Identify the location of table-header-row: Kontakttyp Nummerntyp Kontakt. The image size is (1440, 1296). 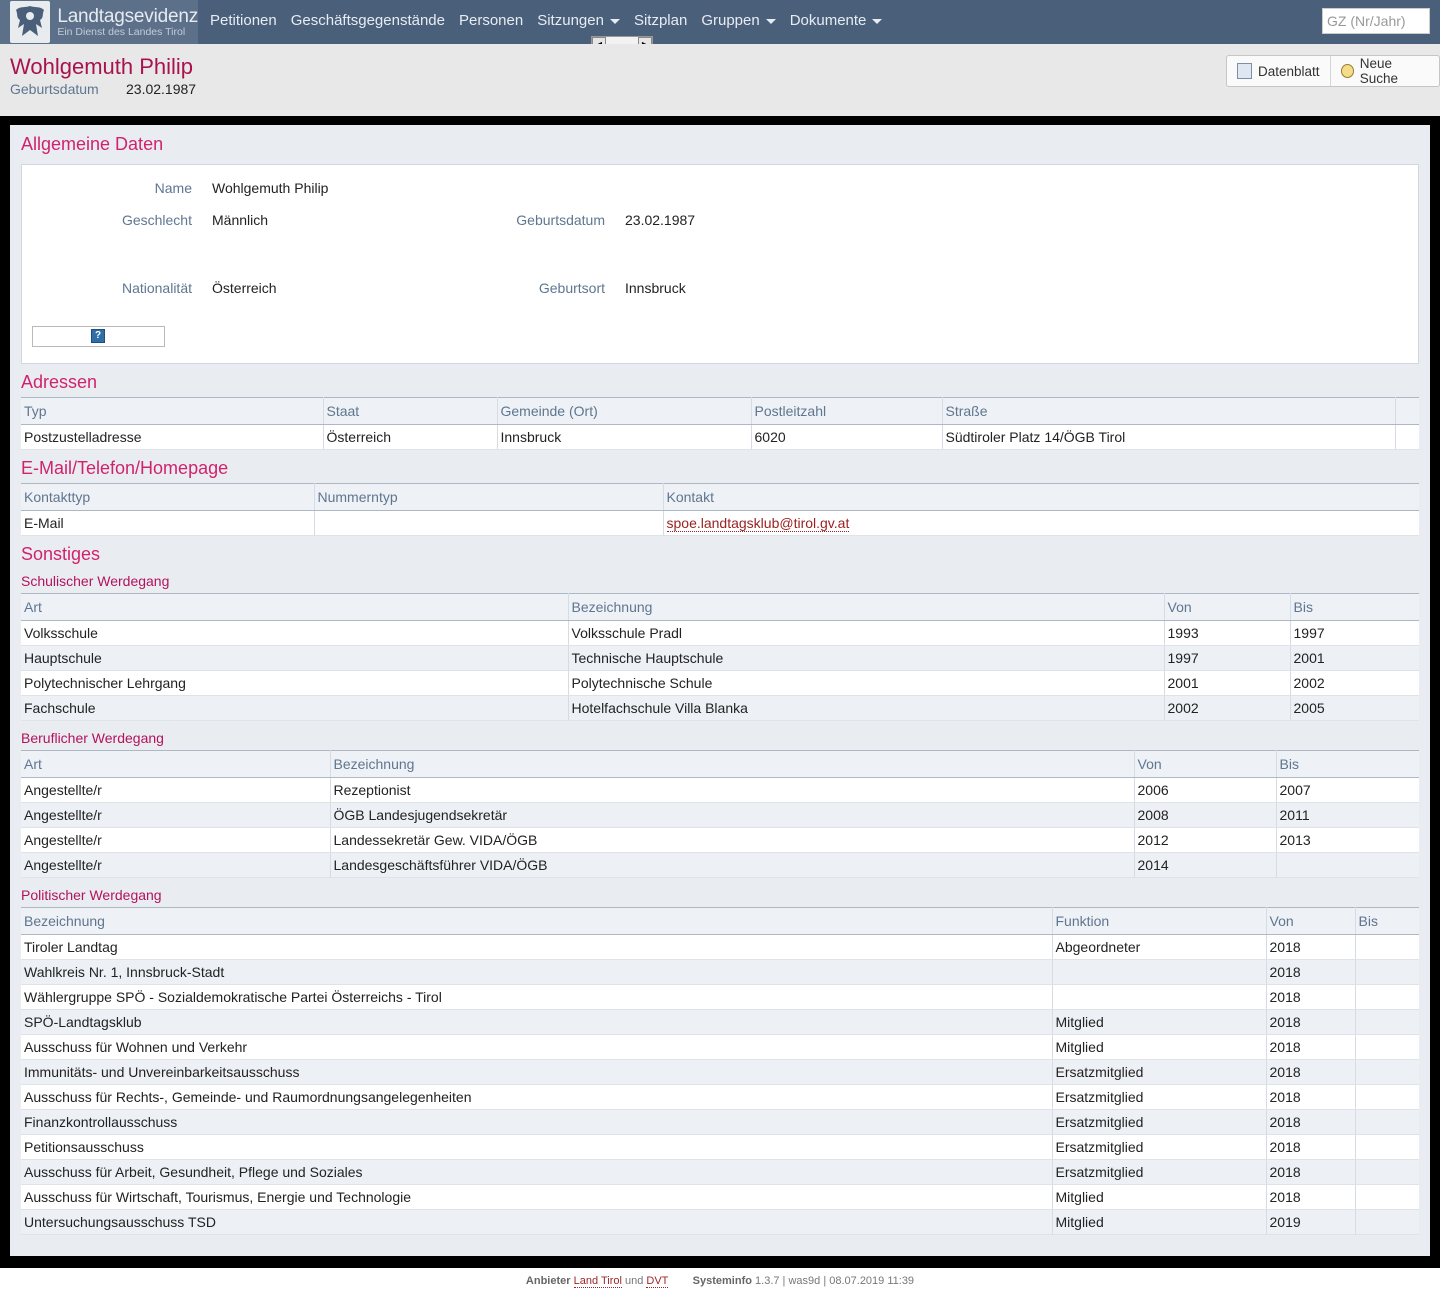
(720, 497).